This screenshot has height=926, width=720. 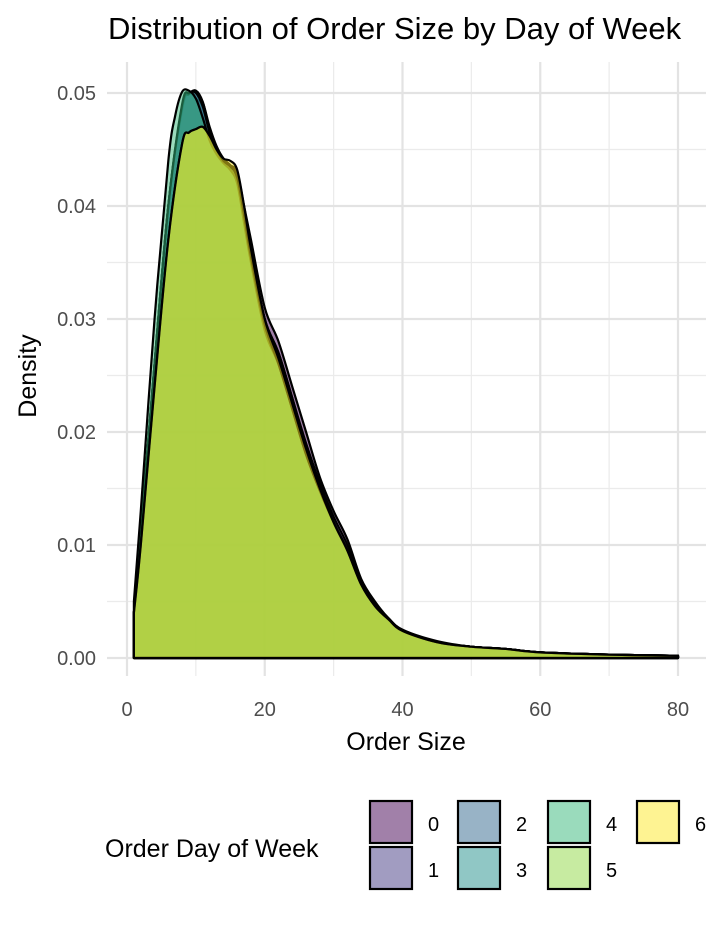 What do you see at coordinates (405, 742) in the screenshot?
I see `x-axis-label: Order Size` at bounding box center [405, 742].